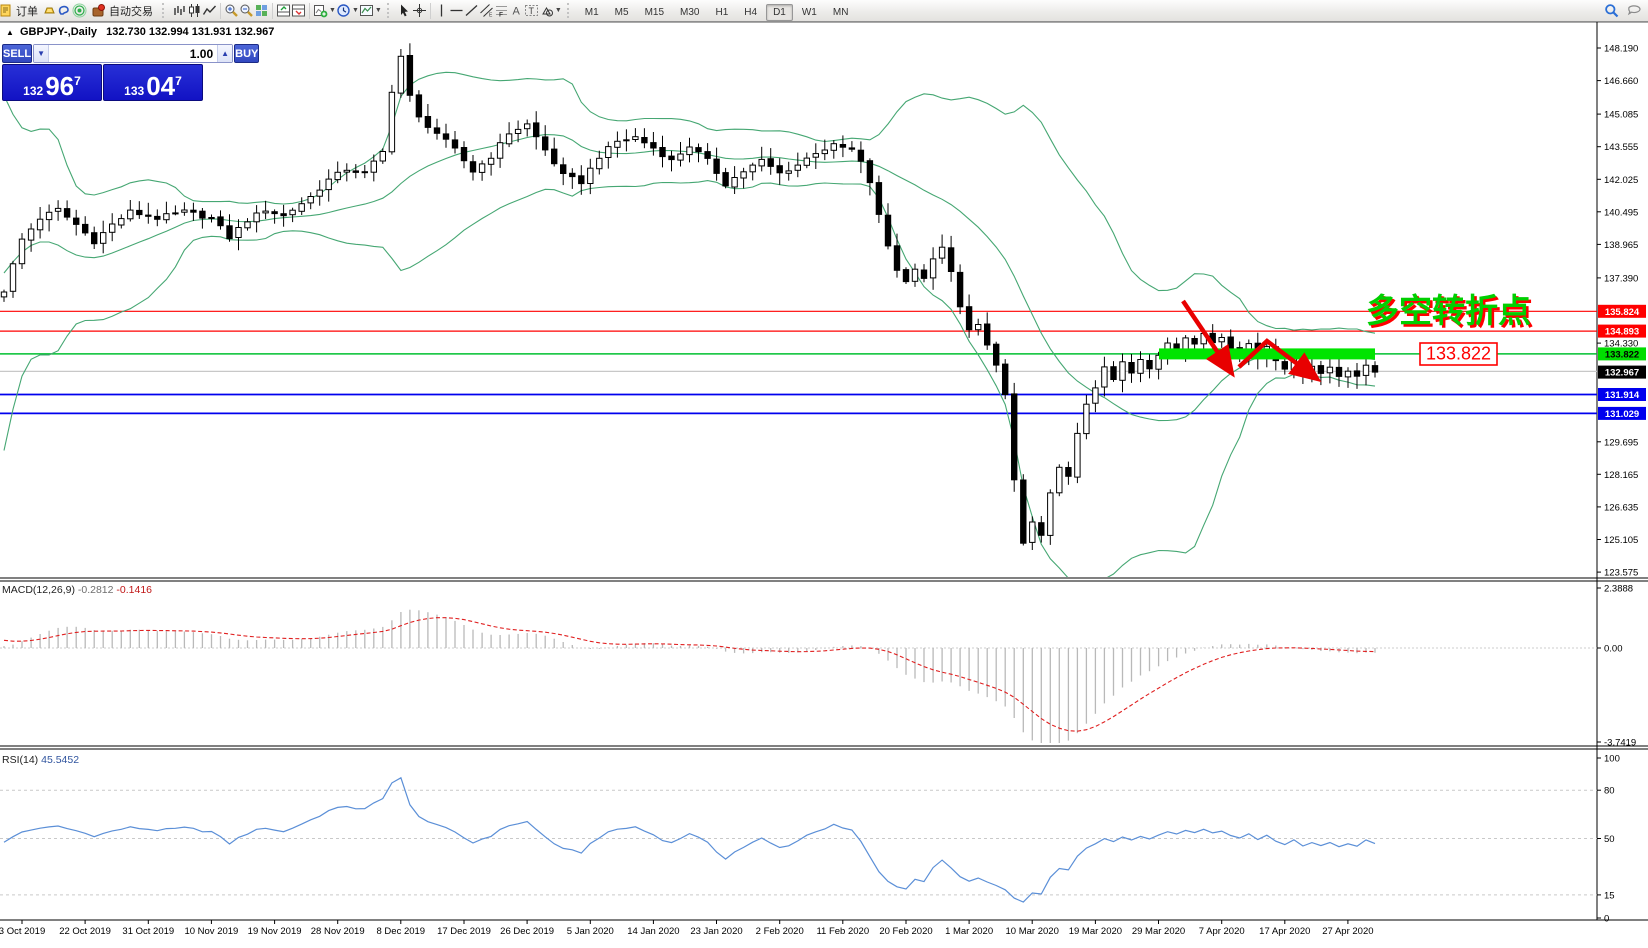  I want to click on svg-text: 129.695, so click(1621, 442).